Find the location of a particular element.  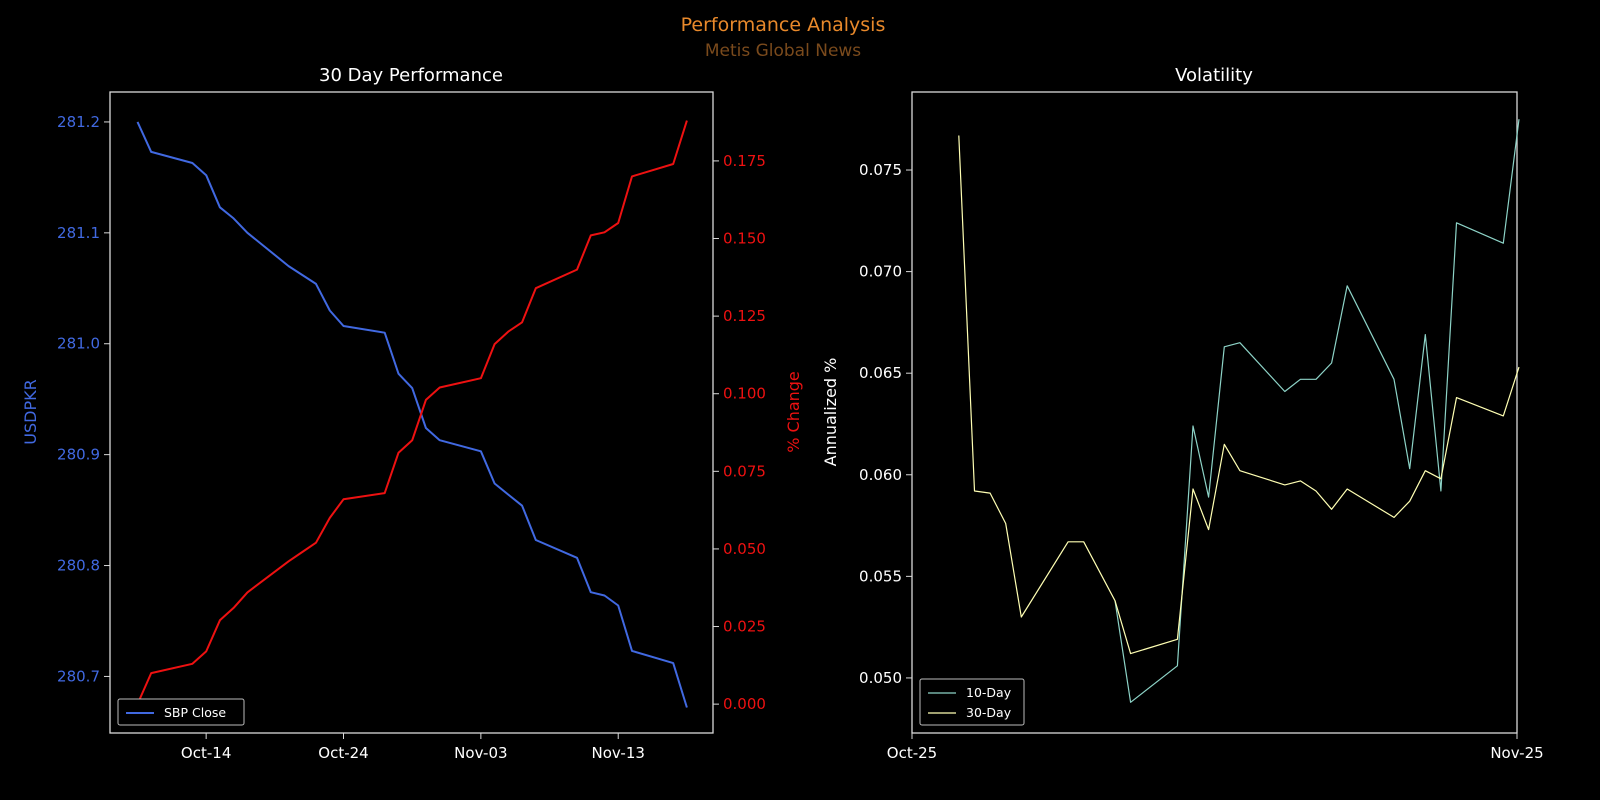

right-chart-title: Volatility is located at coordinates (1214, 75).